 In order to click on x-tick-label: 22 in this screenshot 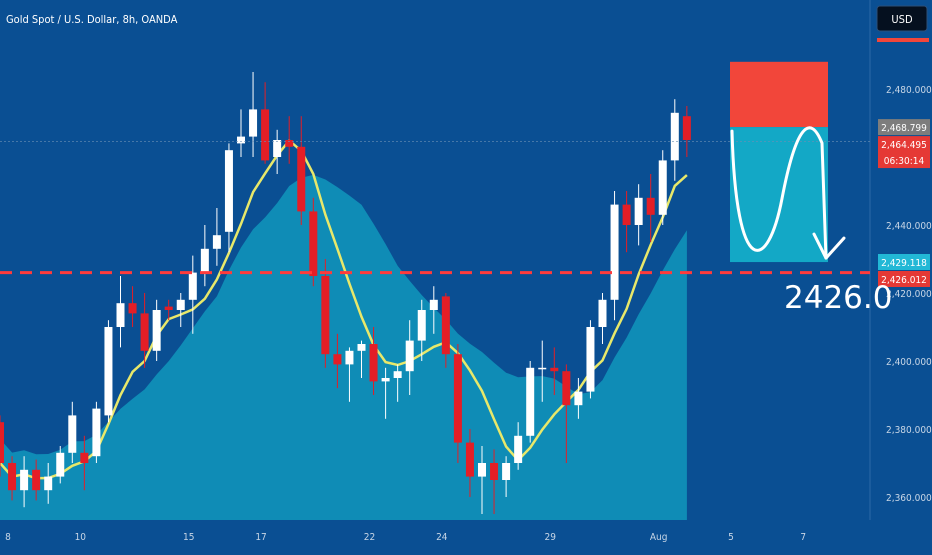, I will do `click(369, 537)`.